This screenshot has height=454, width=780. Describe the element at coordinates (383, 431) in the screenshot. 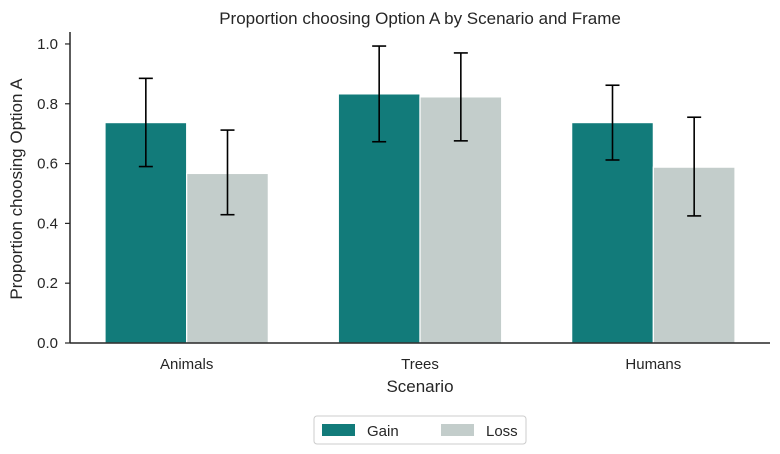

I see `legend-label: Gain` at that location.